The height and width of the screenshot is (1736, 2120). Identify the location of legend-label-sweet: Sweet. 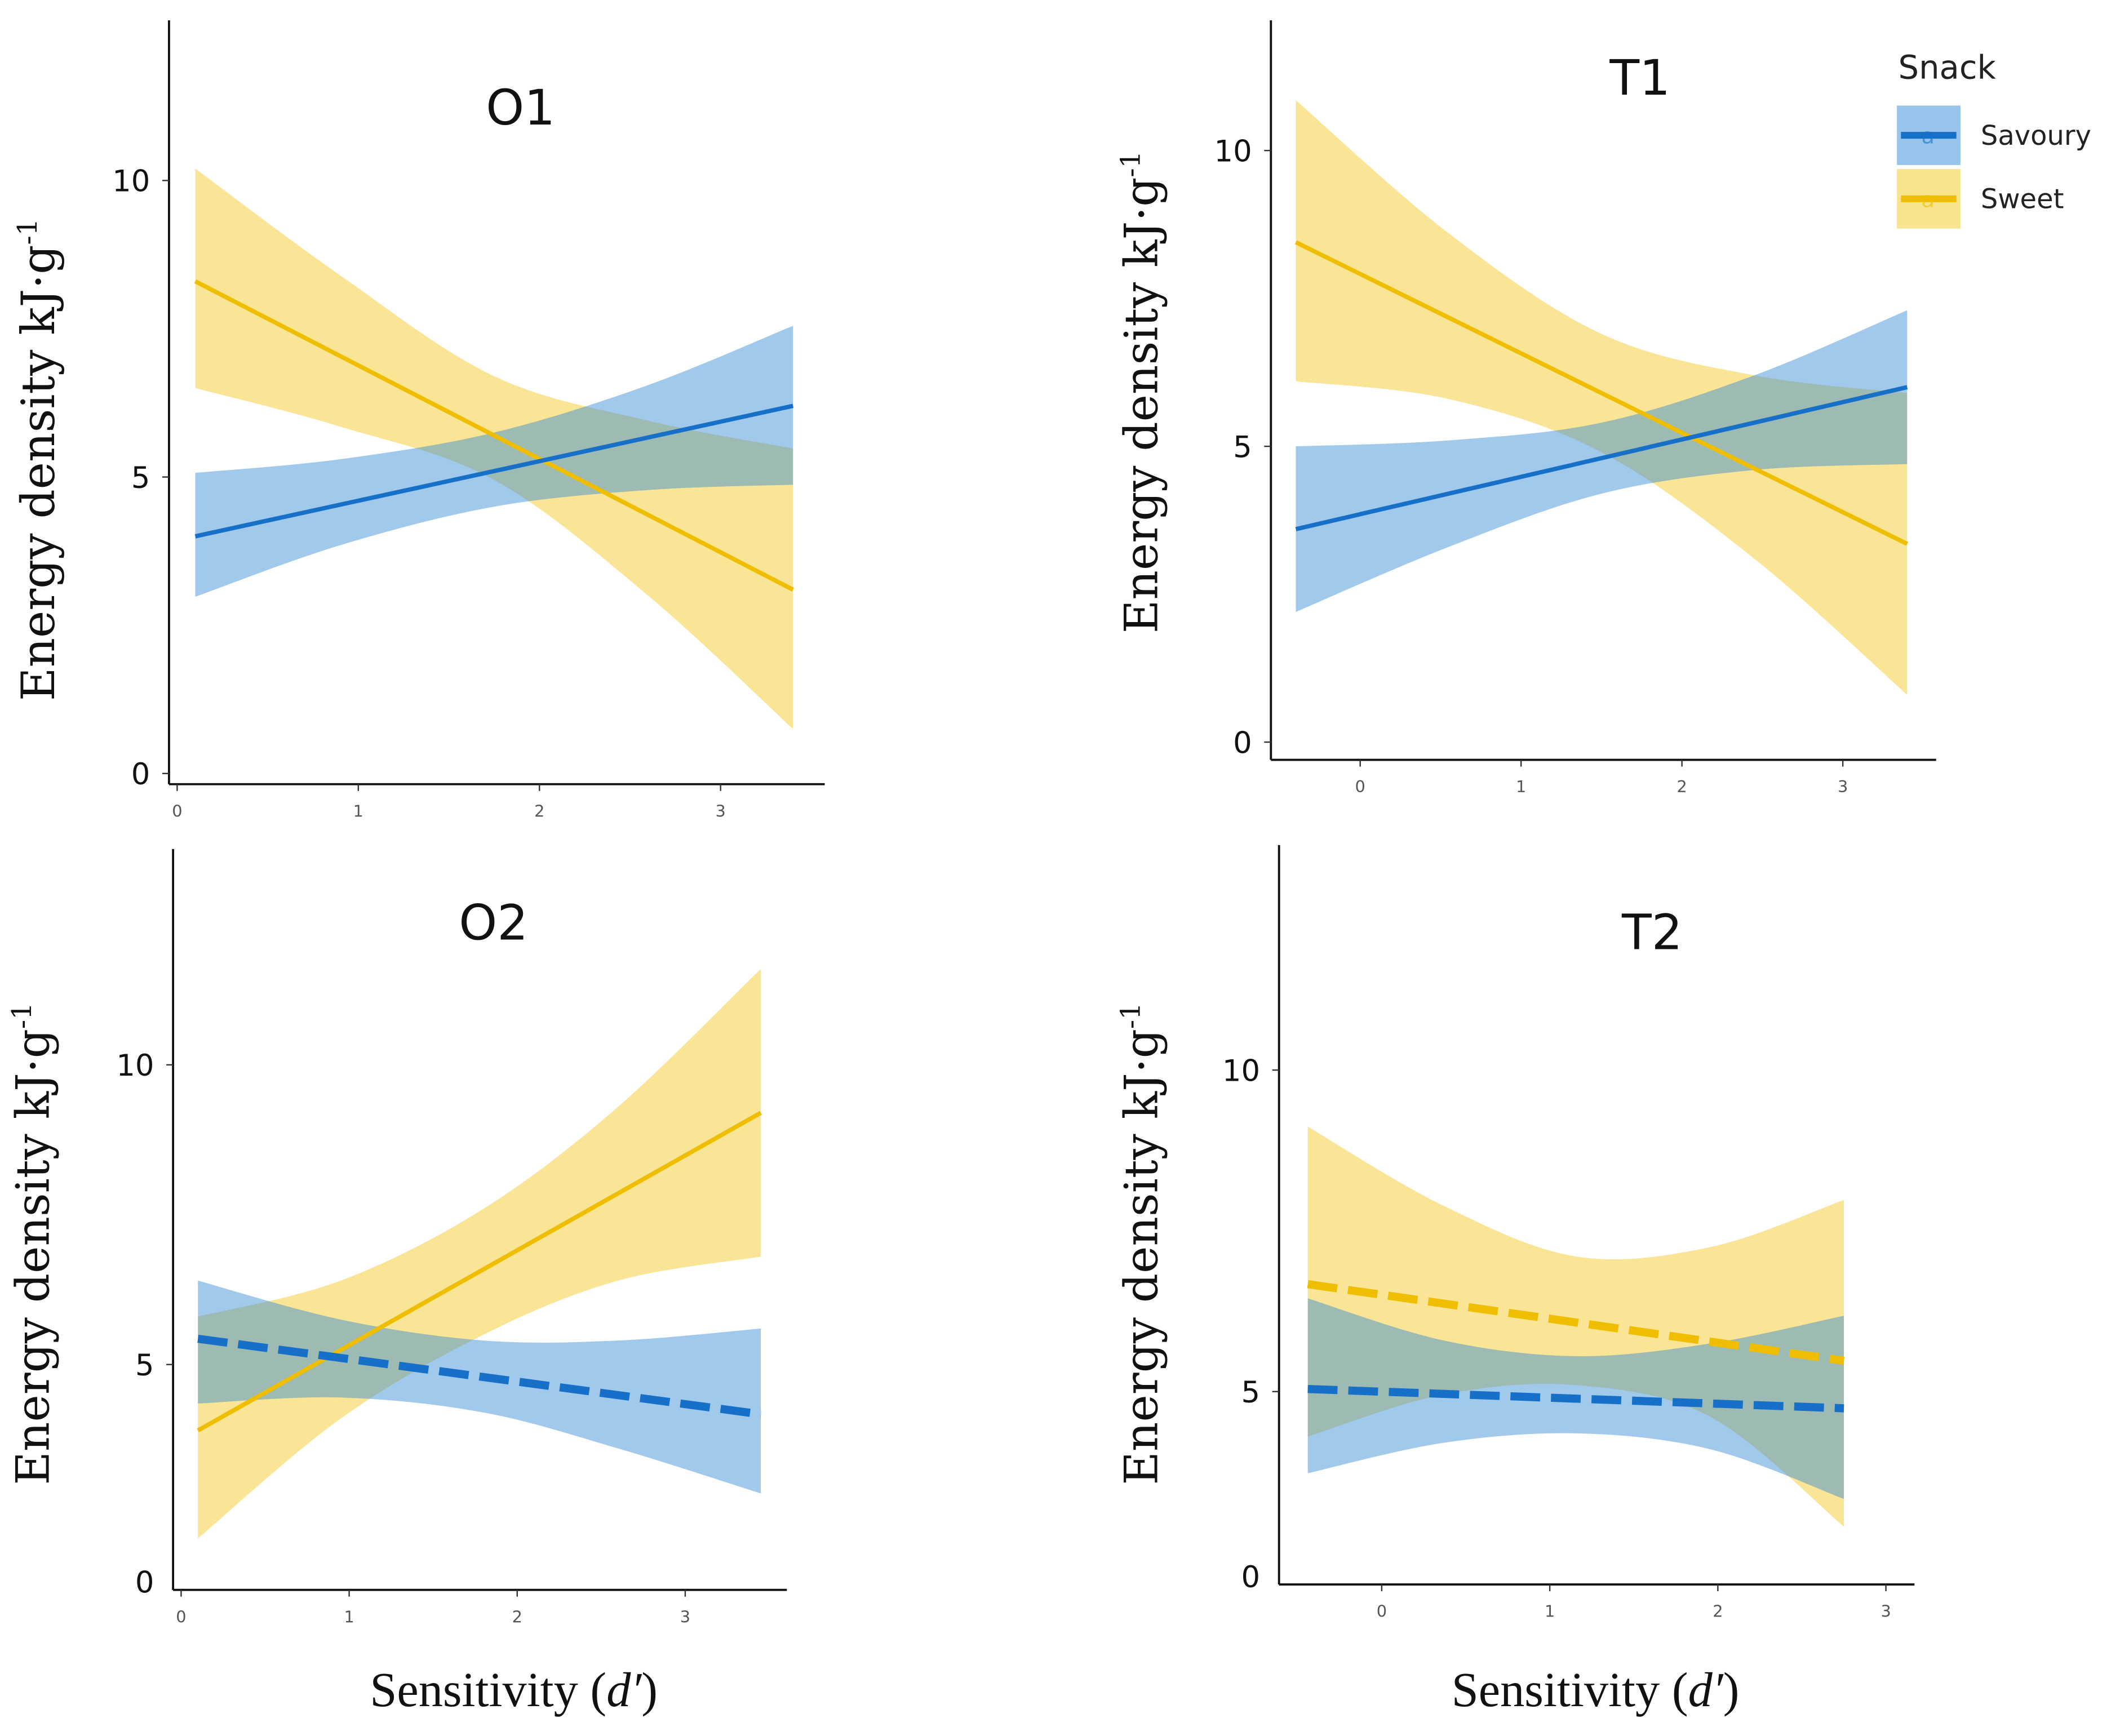
(2022, 199).